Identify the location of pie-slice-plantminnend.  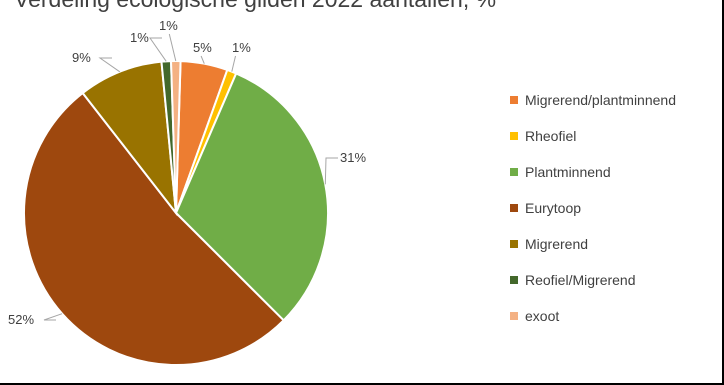
(251, 197).